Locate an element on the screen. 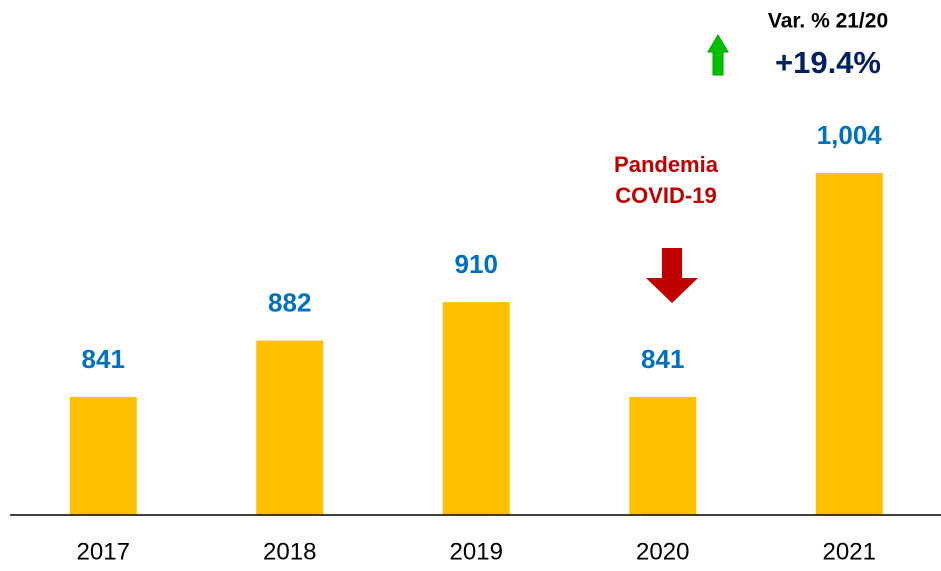 The height and width of the screenshot is (571, 941). x-tick-label: 2021 is located at coordinates (849, 551).